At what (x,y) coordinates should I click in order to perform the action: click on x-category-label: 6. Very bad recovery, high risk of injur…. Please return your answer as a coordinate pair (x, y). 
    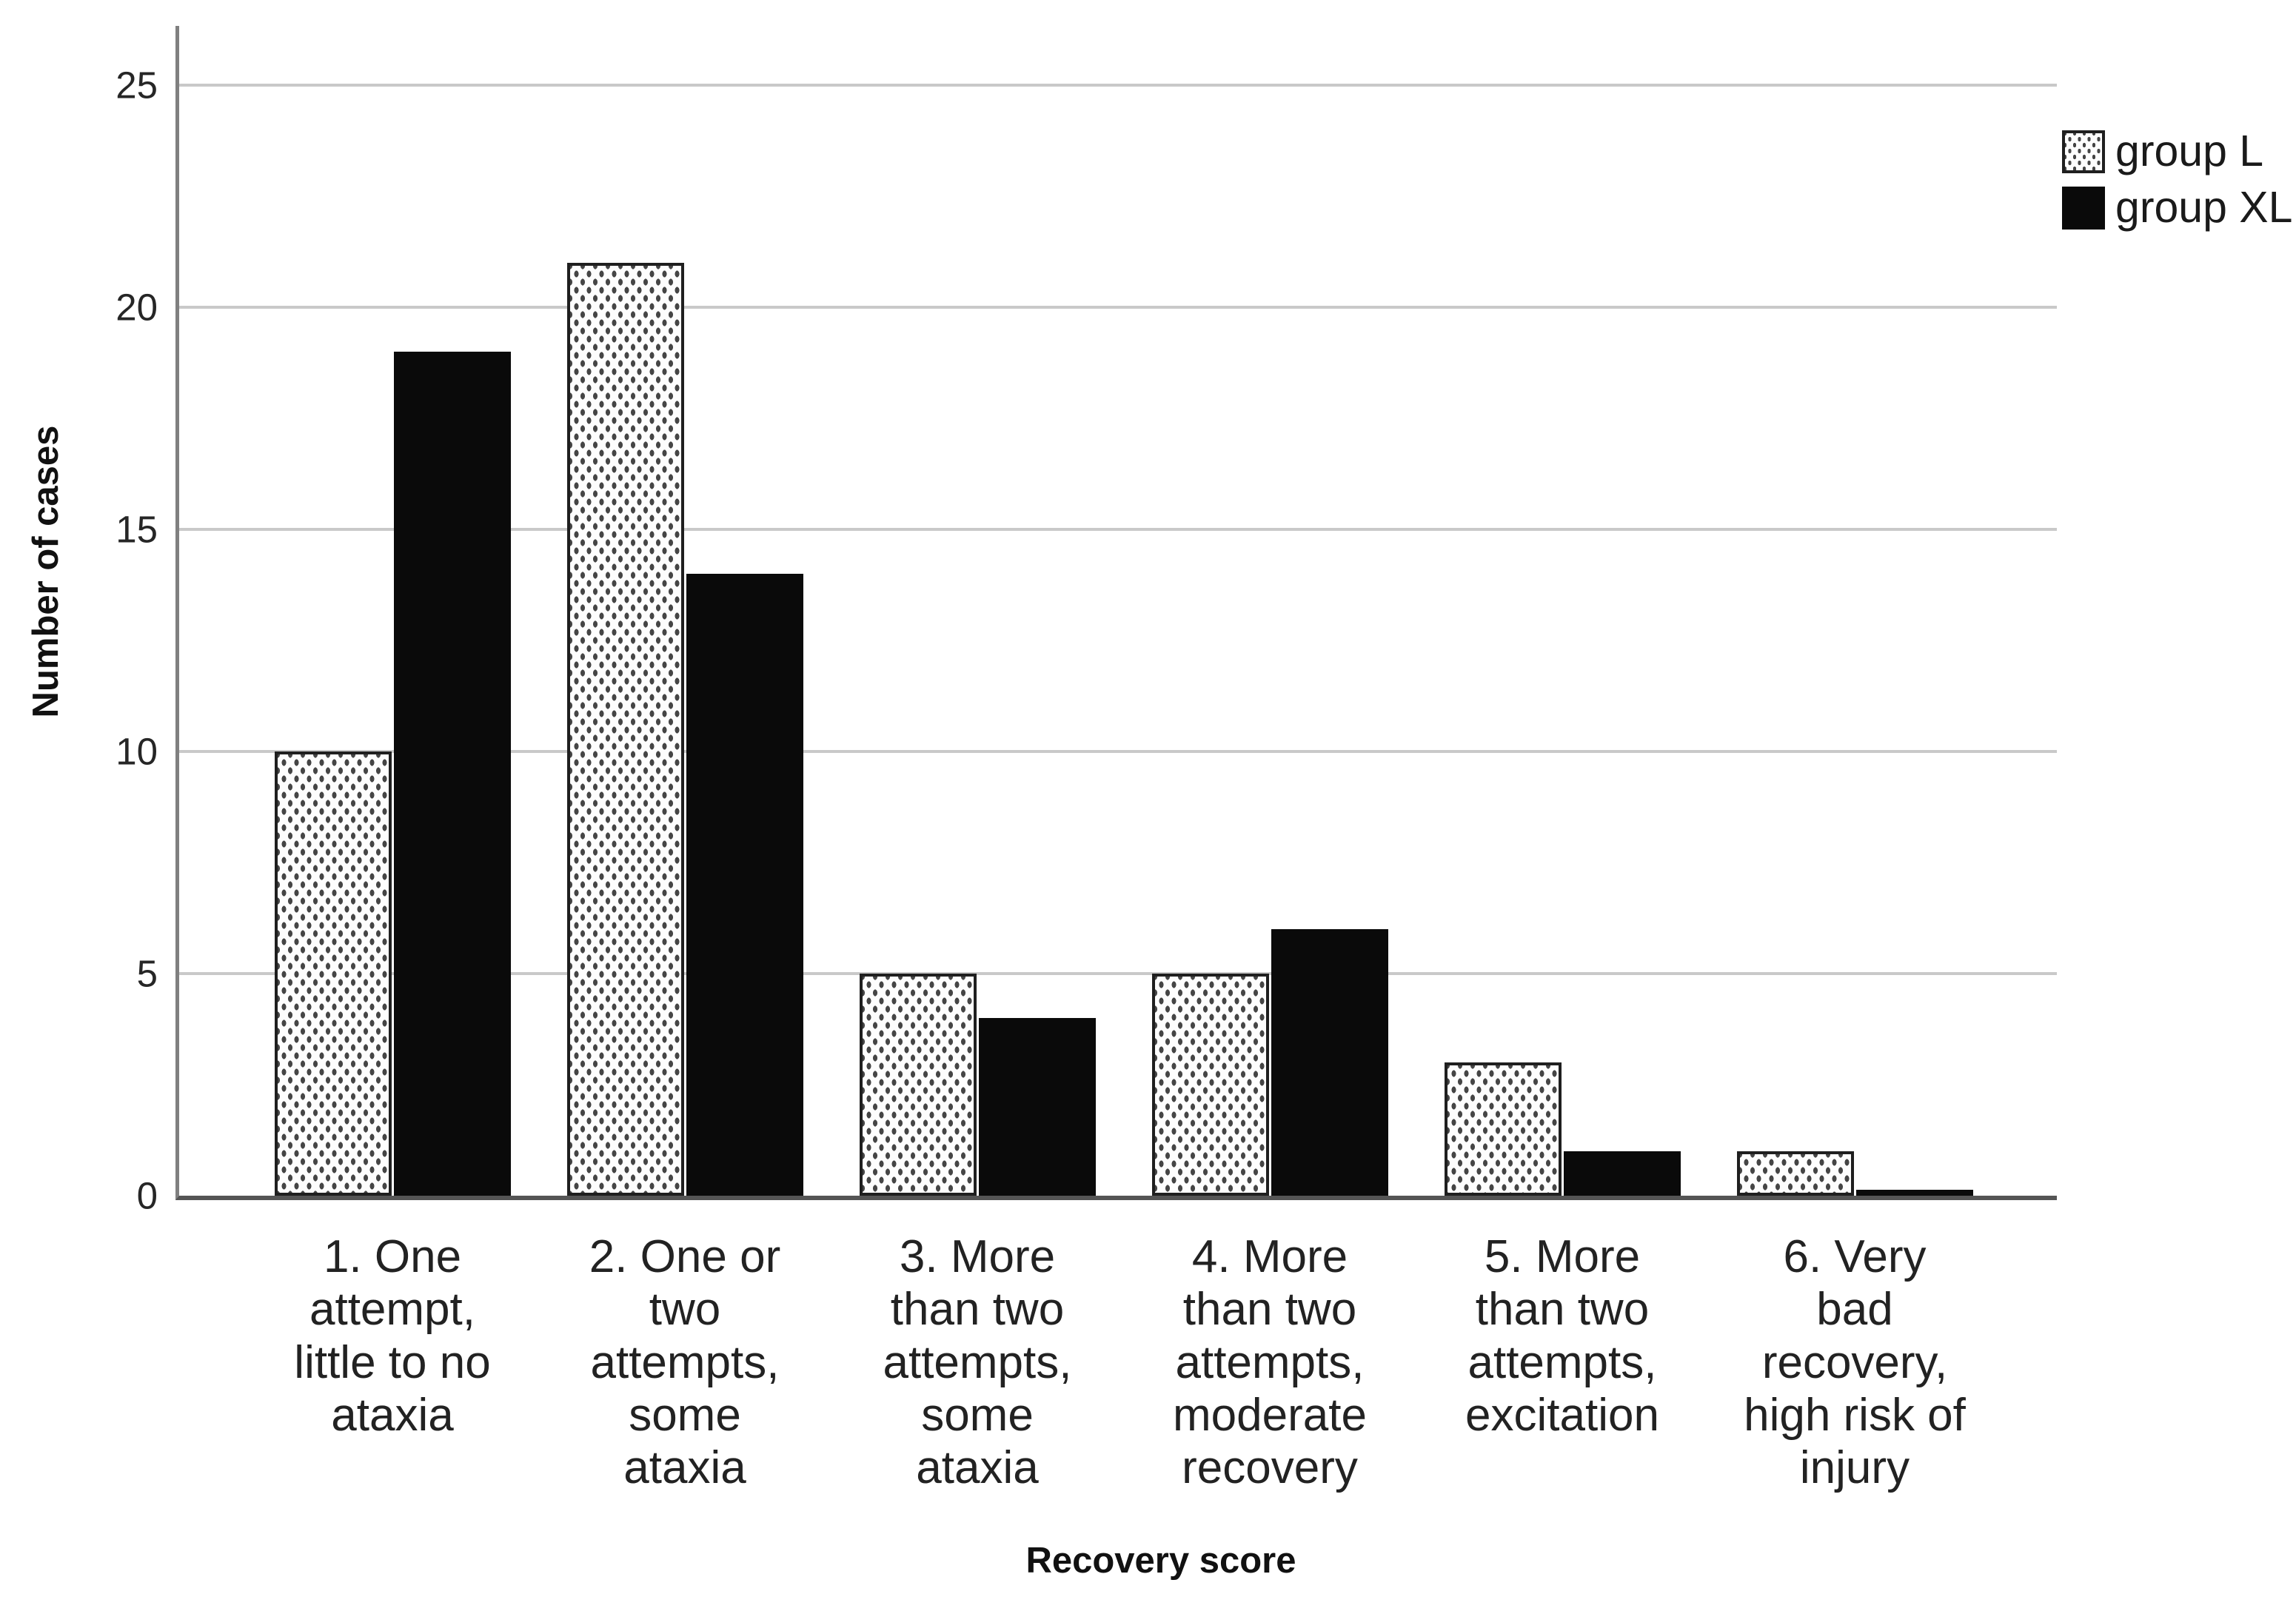
    Looking at the image, I should click on (1855, 1362).